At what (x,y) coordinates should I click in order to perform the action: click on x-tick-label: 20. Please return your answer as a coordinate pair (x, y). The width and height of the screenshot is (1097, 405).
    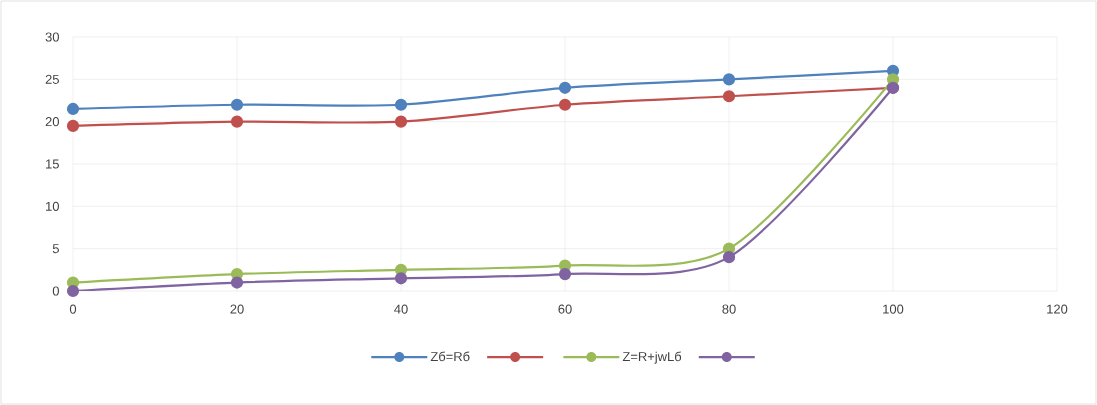
    Looking at the image, I should click on (237, 309).